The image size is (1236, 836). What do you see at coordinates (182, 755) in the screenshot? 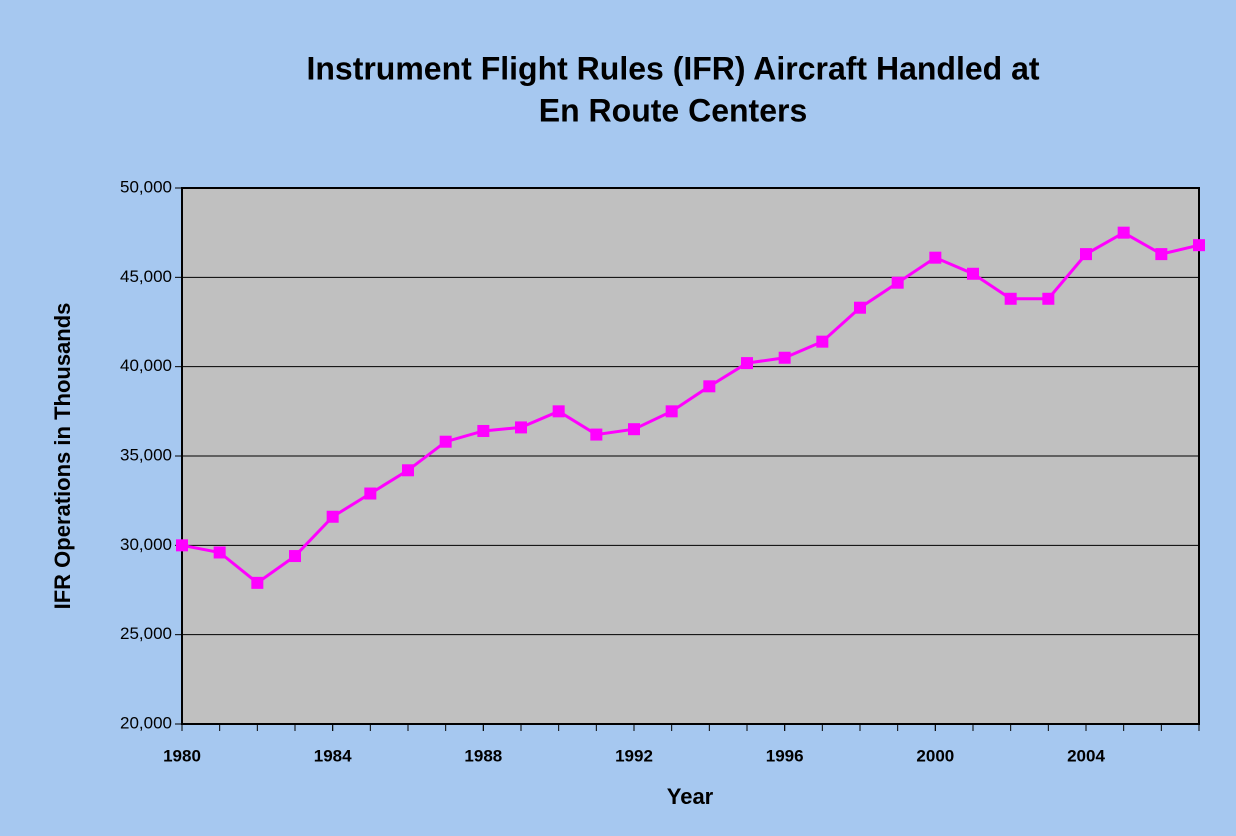
I see `x-tick-label: 1980` at bounding box center [182, 755].